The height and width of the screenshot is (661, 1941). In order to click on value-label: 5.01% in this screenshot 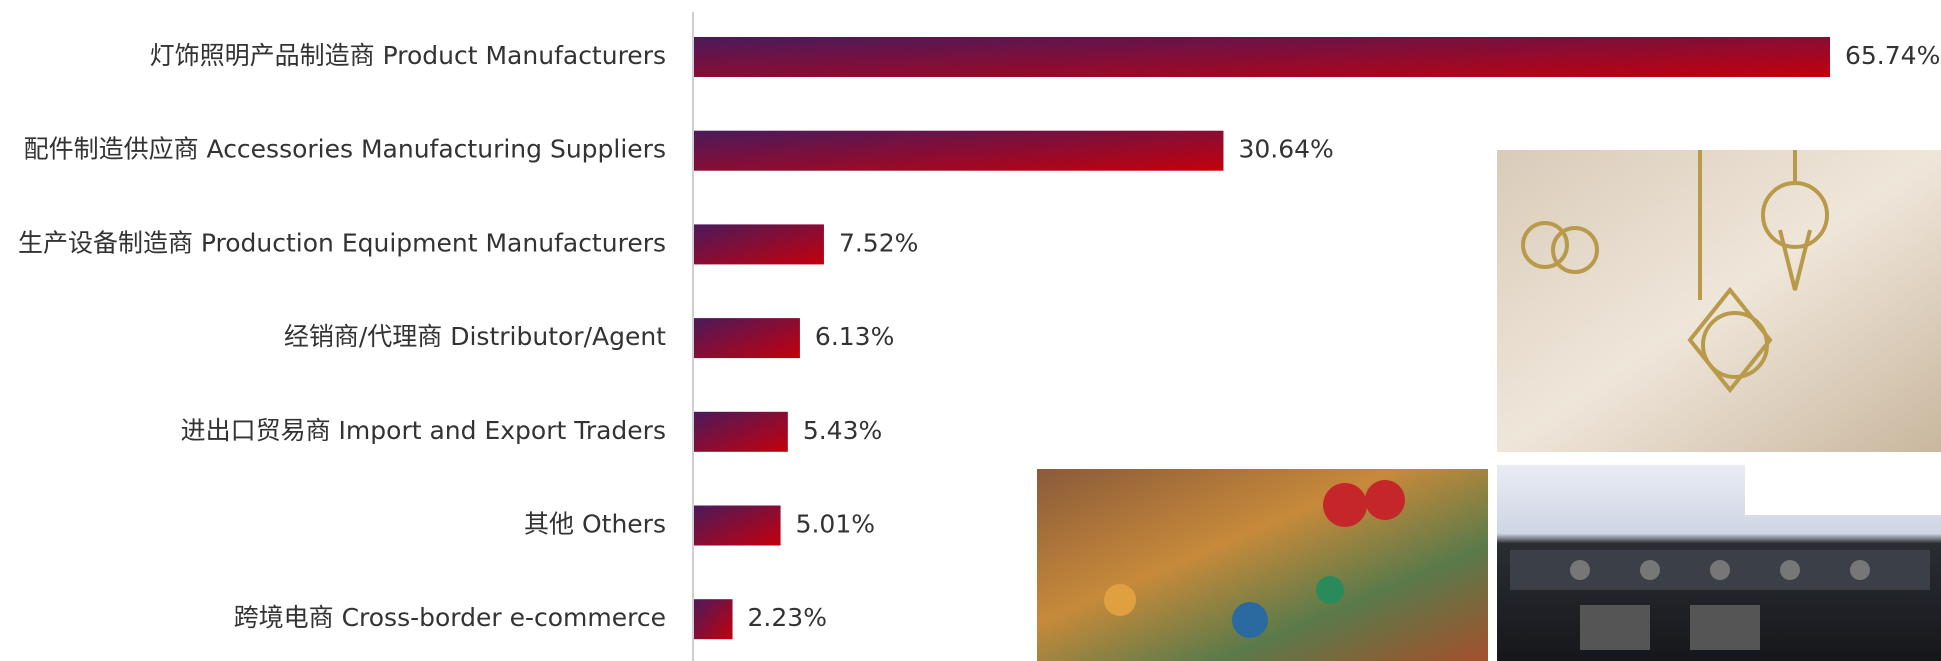, I will do `click(835, 524)`.